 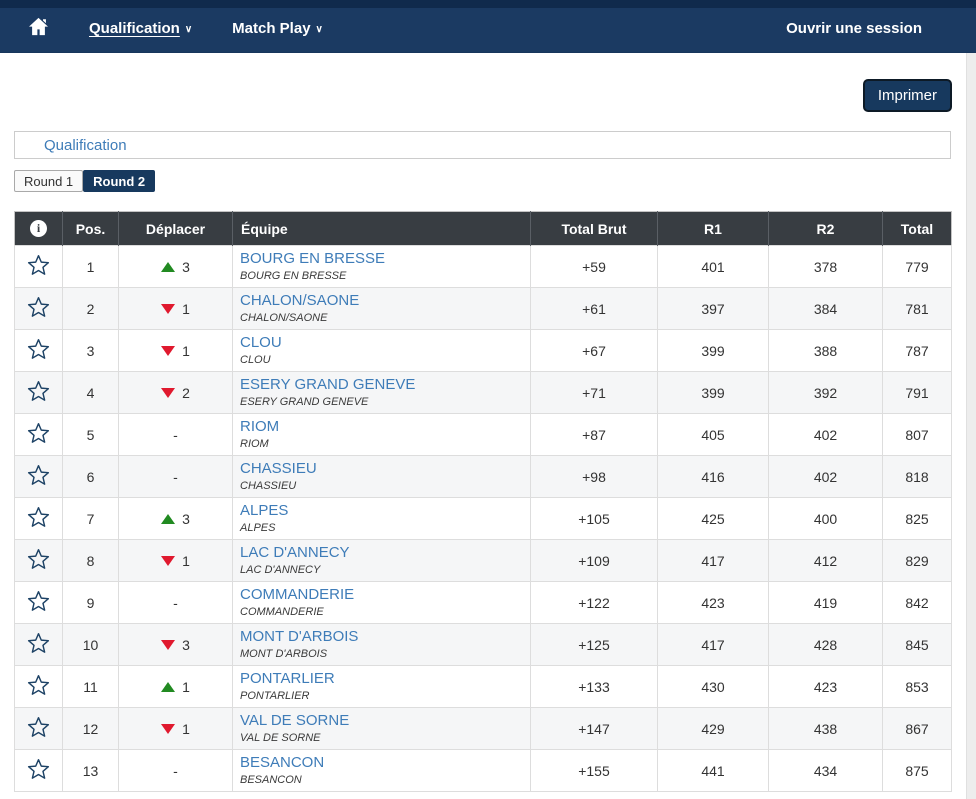 What do you see at coordinates (713, 266) in the screenshot?
I see `r1-cell: 401` at bounding box center [713, 266].